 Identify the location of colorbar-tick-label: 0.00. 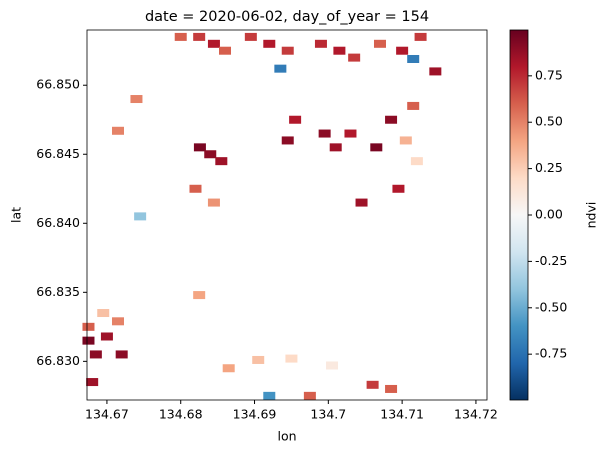
(549, 214).